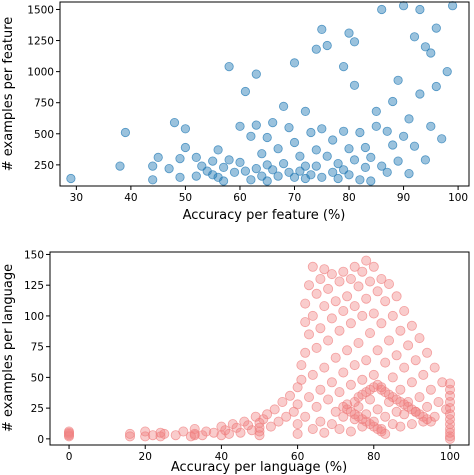 Image resolution: width=474 pixels, height=475 pixels. What do you see at coordinates (450, 457) in the screenshot?
I see `bottom-x-tick-label: 100` at bounding box center [450, 457].